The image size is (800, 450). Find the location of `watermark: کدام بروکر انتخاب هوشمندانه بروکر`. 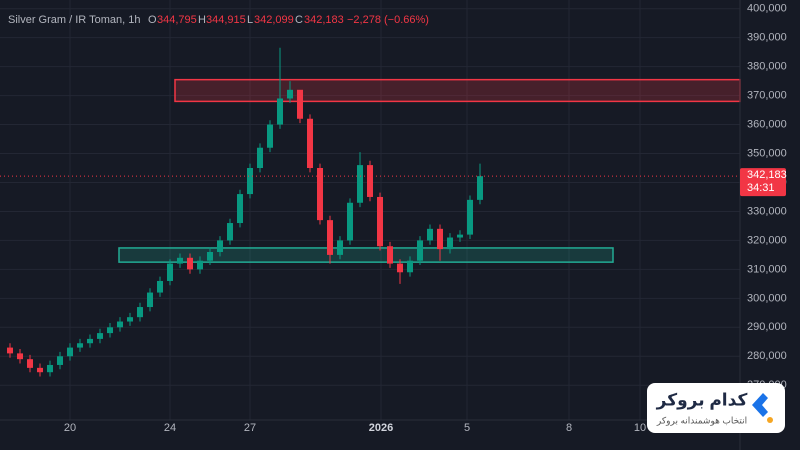

watermark: کدام بروکر انتخاب هوشمندانه بروکر is located at coordinates (716, 408).